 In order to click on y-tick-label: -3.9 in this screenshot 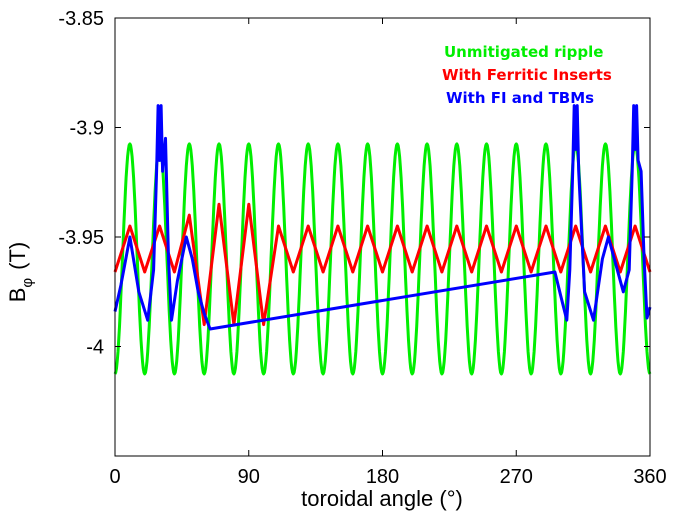, I will do `click(87, 129)`.